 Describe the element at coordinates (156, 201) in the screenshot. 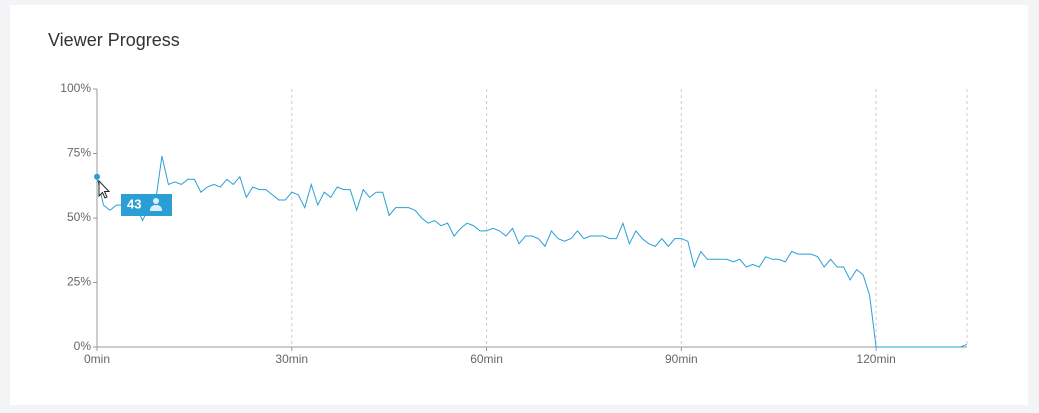

I see `person-icon-head` at that location.